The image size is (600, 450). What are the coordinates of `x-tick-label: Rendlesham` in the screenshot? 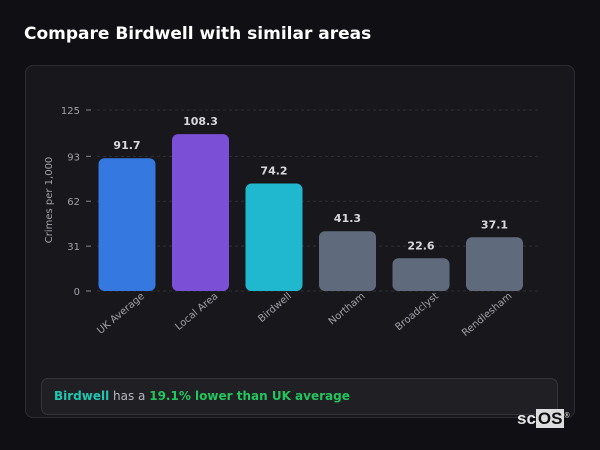 It's located at (487, 315).